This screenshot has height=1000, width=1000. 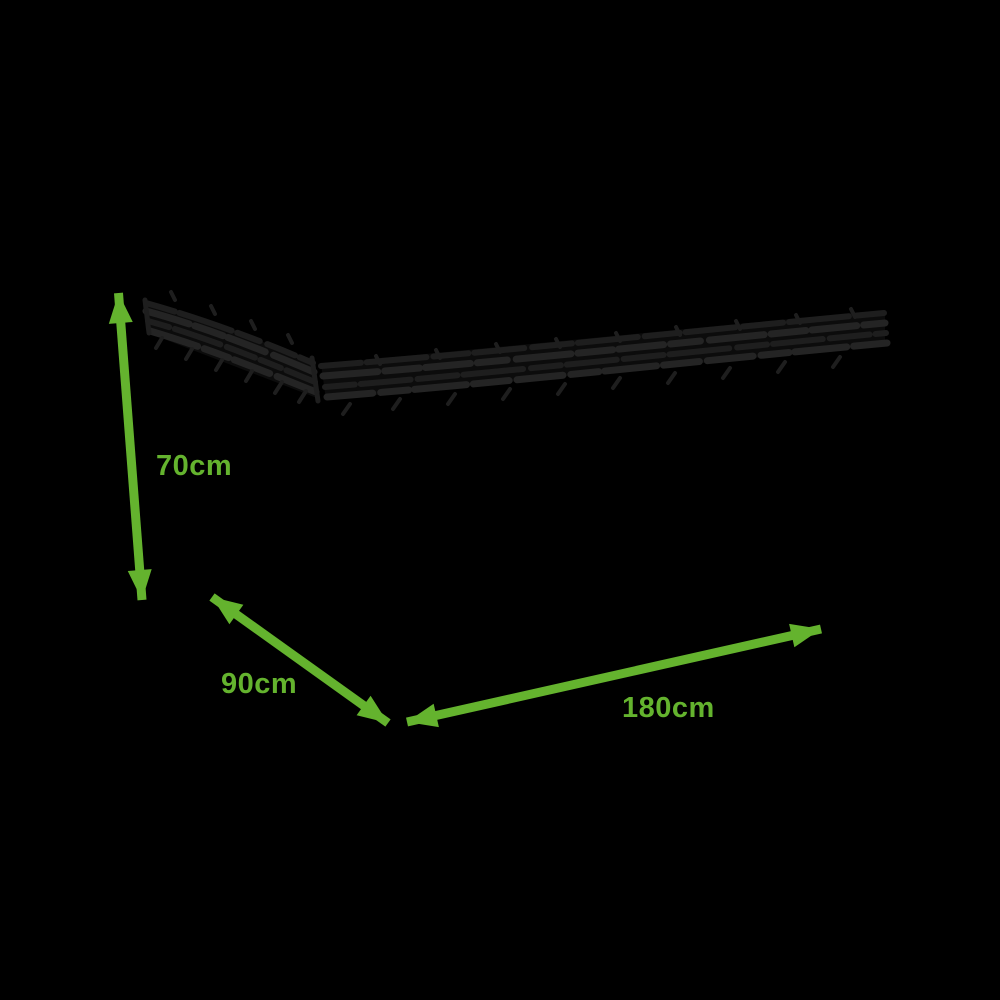 What do you see at coordinates (130, 446) in the screenshot?
I see `double-arrow-vertical-icon` at bounding box center [130, 446].